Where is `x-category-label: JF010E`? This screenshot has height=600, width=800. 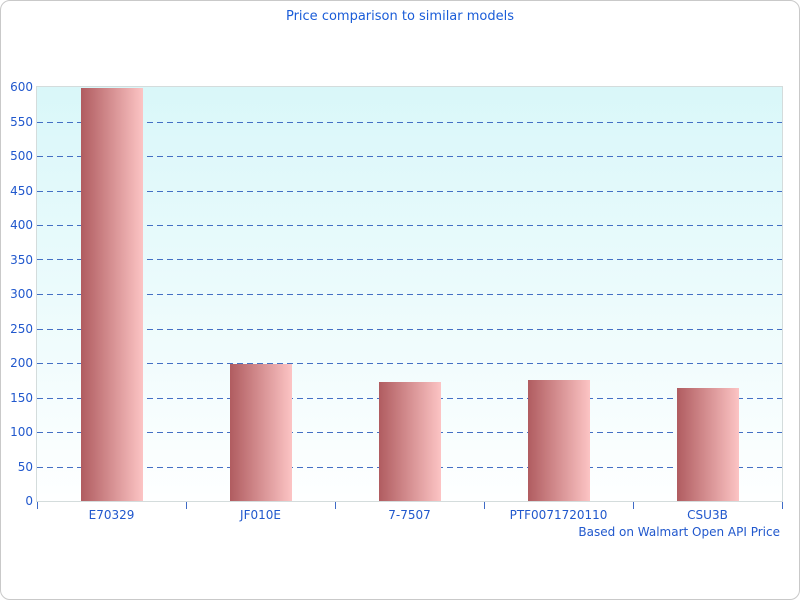 x-category-label: JF010E is located at coordinates (260, 515).